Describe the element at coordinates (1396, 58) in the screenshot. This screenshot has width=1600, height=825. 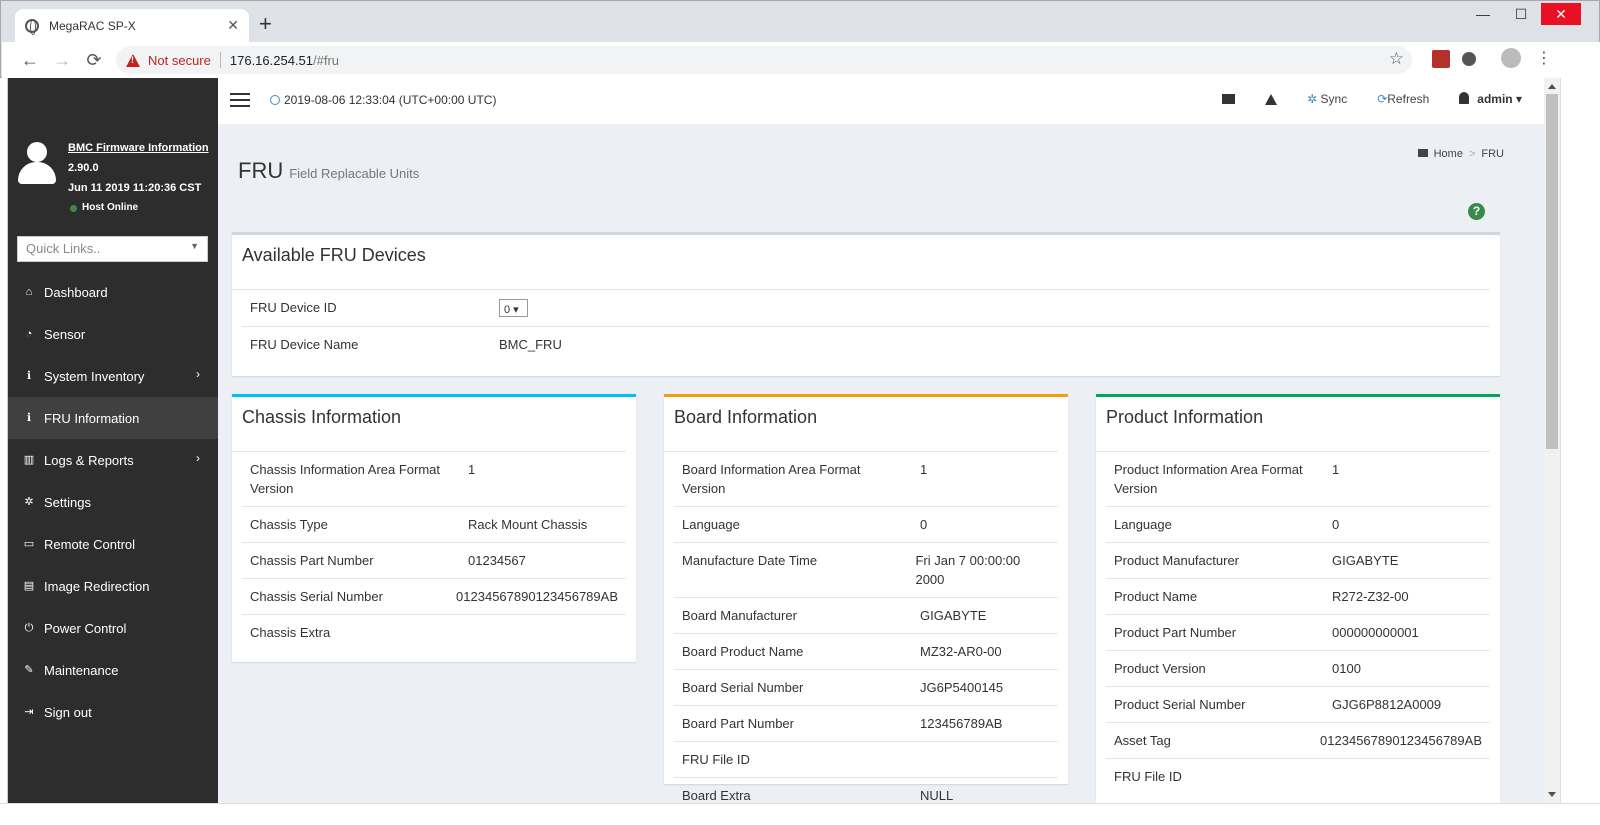
I see `bookmark-star-icon: ☆` at that location.